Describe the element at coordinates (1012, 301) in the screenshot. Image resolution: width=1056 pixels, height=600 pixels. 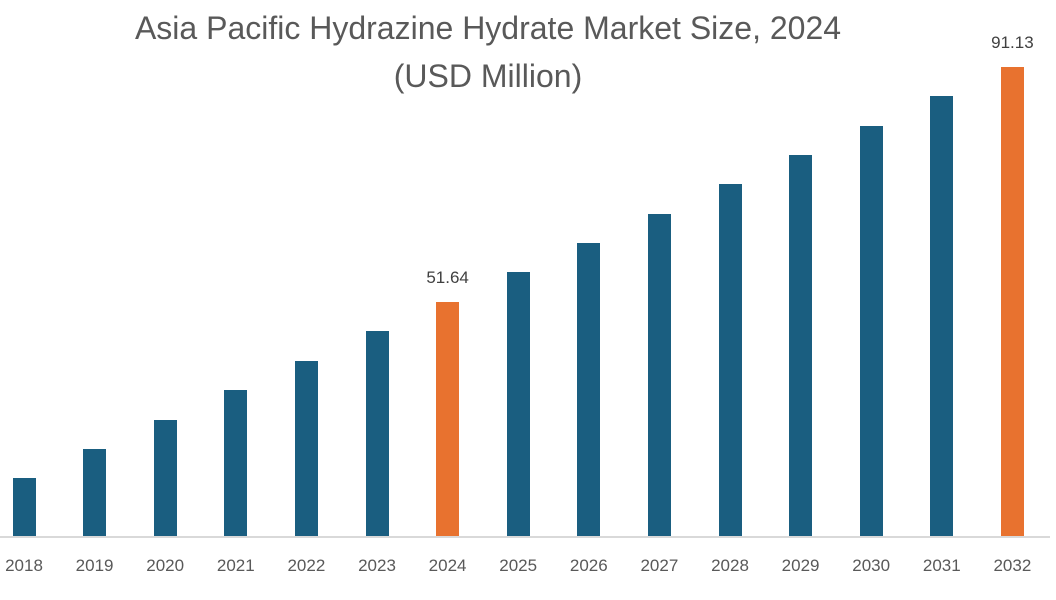
I see `bar-2032` at that location.